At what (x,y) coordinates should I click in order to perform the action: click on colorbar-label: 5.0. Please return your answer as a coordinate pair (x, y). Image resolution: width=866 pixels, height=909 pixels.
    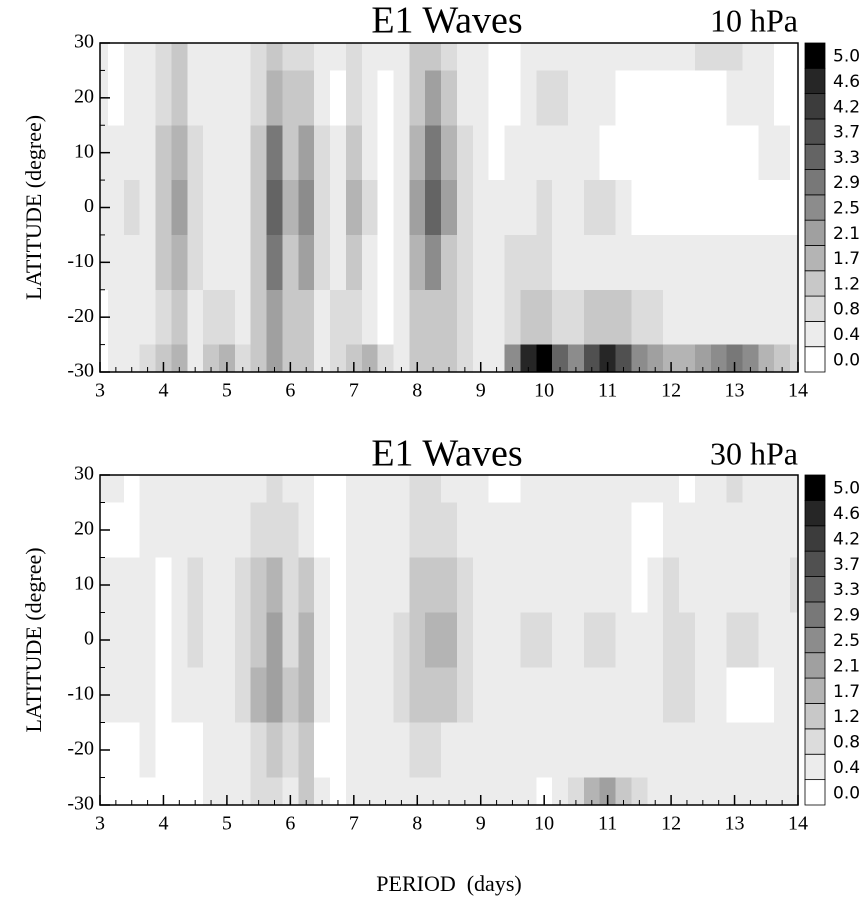
    Looking at the image, I should click on (846, 489).